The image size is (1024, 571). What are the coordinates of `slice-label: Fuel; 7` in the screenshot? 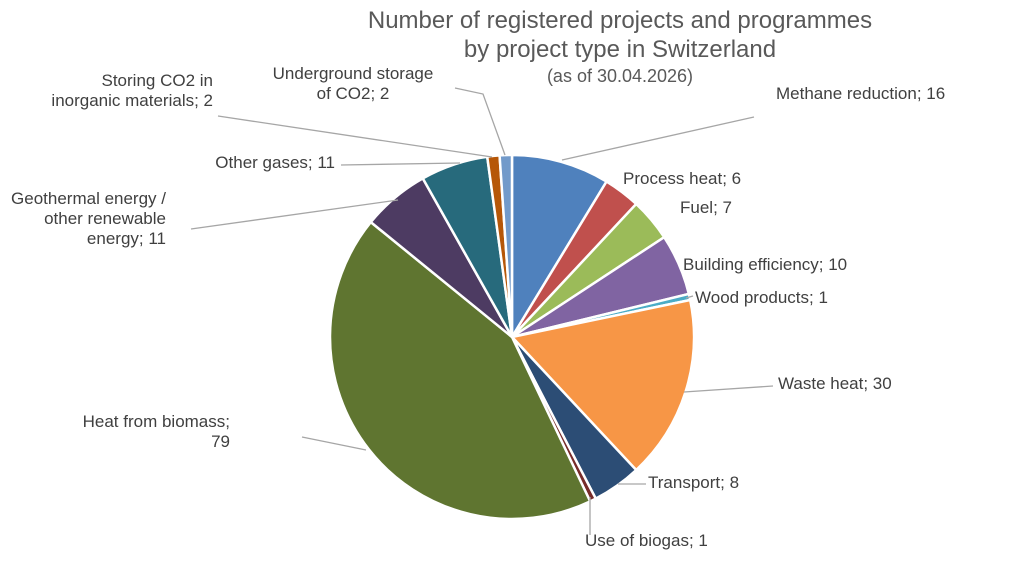 It's located at (706, 207).